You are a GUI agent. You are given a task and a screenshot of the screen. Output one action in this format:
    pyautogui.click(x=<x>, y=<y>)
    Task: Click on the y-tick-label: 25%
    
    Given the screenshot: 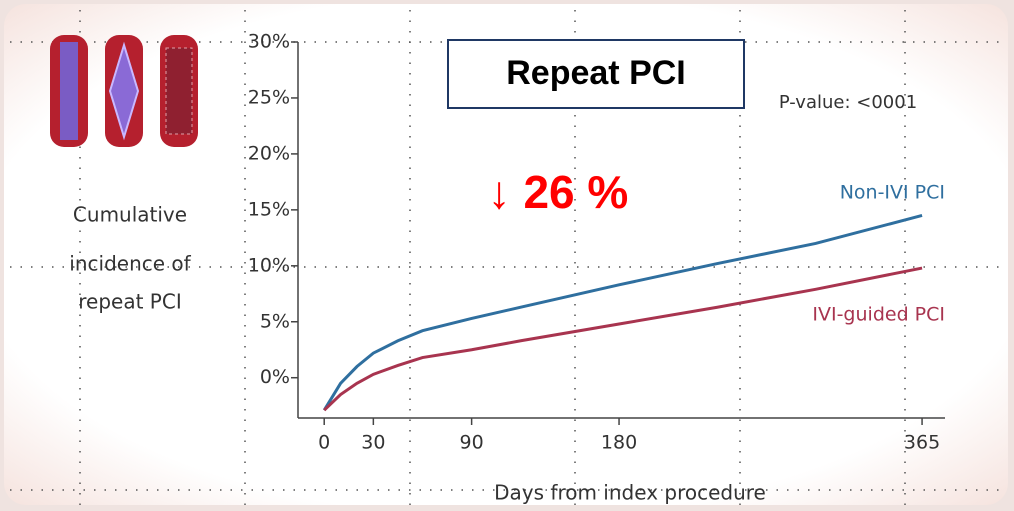 What is the action you would take?
    pyautogui.click(x=269, y=97)
    